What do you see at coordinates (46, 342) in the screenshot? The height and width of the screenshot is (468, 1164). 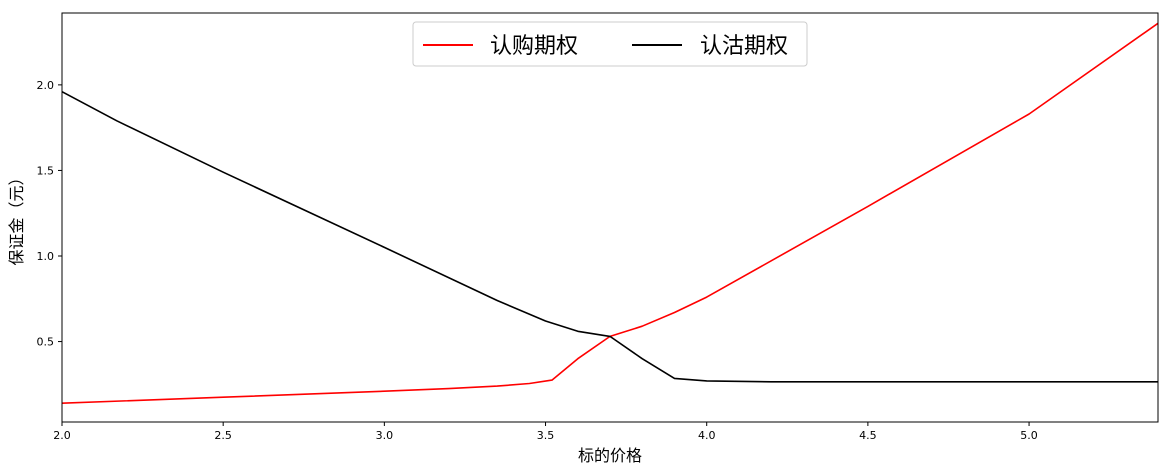 I see `y-tick-label: 0.5` at bounding box center [46, 342].